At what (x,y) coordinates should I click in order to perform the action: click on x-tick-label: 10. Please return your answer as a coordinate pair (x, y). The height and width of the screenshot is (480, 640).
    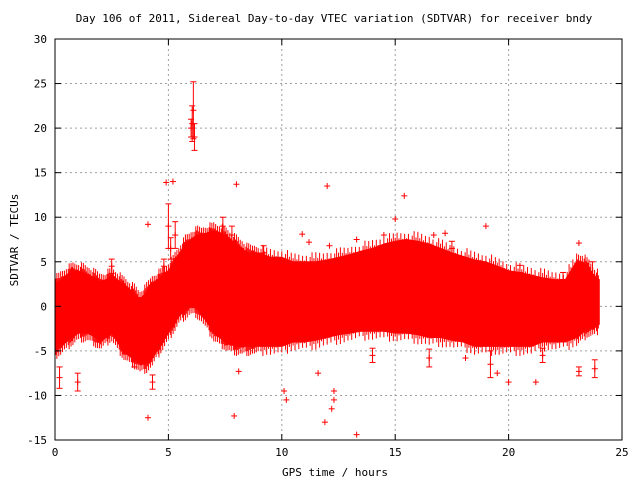
    Looking at the image, I should click on (281, 452).